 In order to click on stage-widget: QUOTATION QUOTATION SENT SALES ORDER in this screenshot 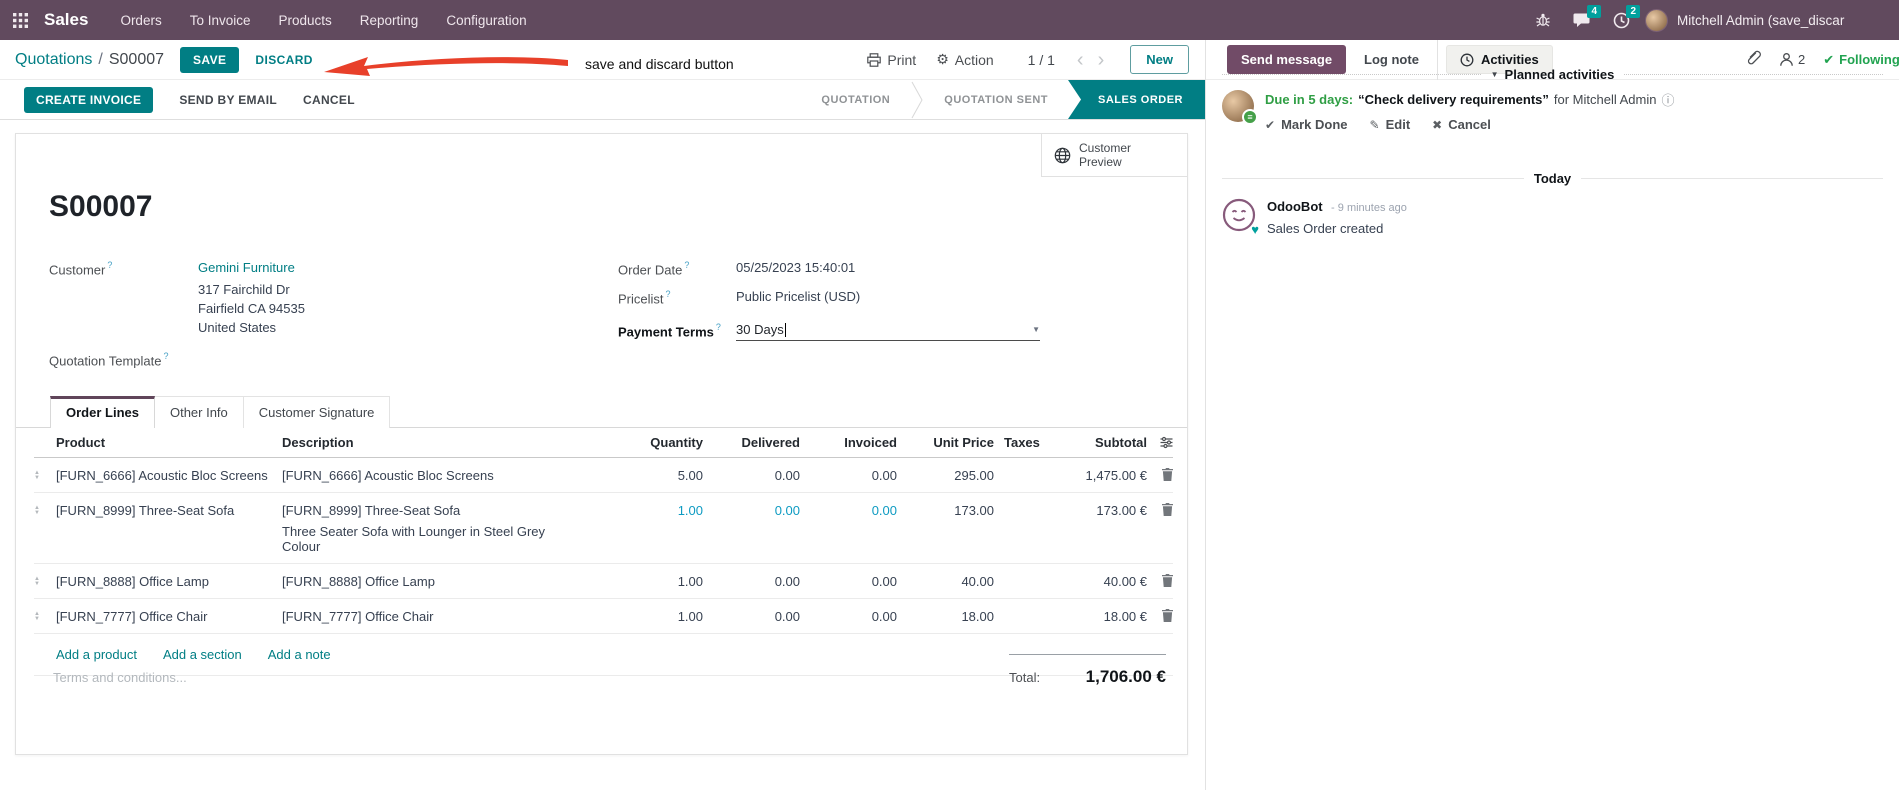, I will do `click(1003, 99)`.